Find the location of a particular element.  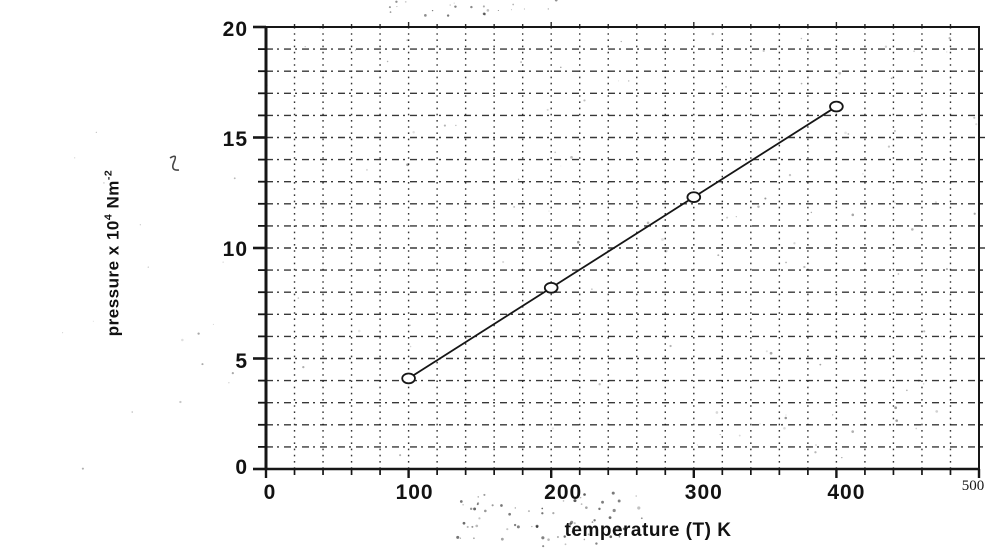

y-tick-label: 20 is located at coordinates (235, 29).